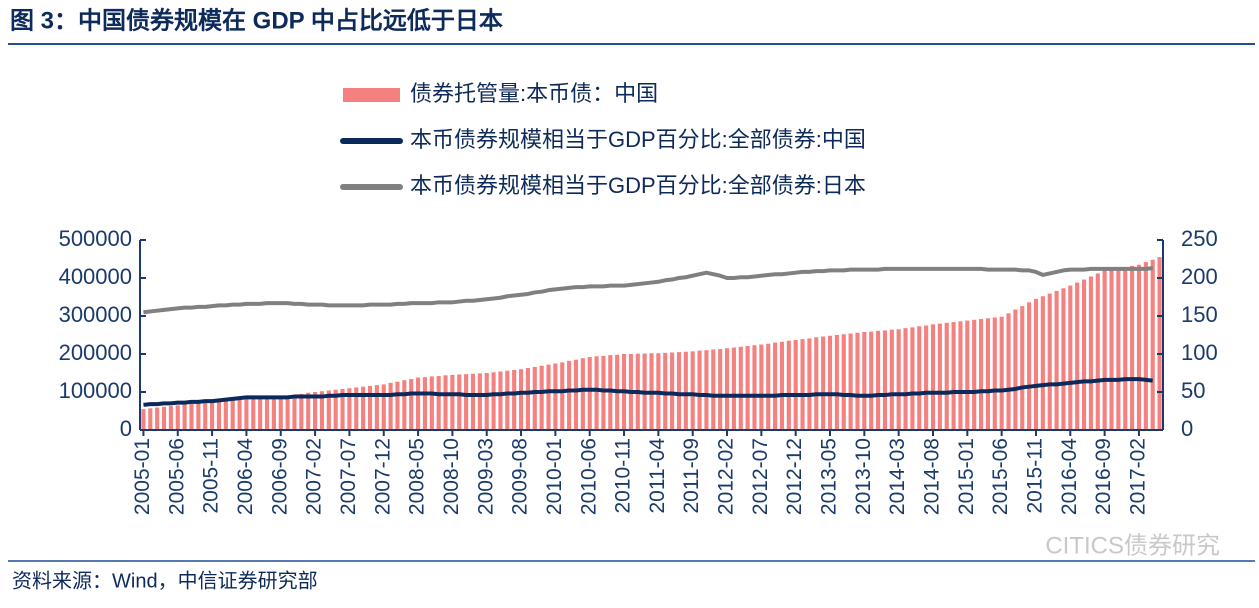  Describe the element at coordinates (554, 476) in the screenshot. I see `x-tick-label: 2010-01` at that location.